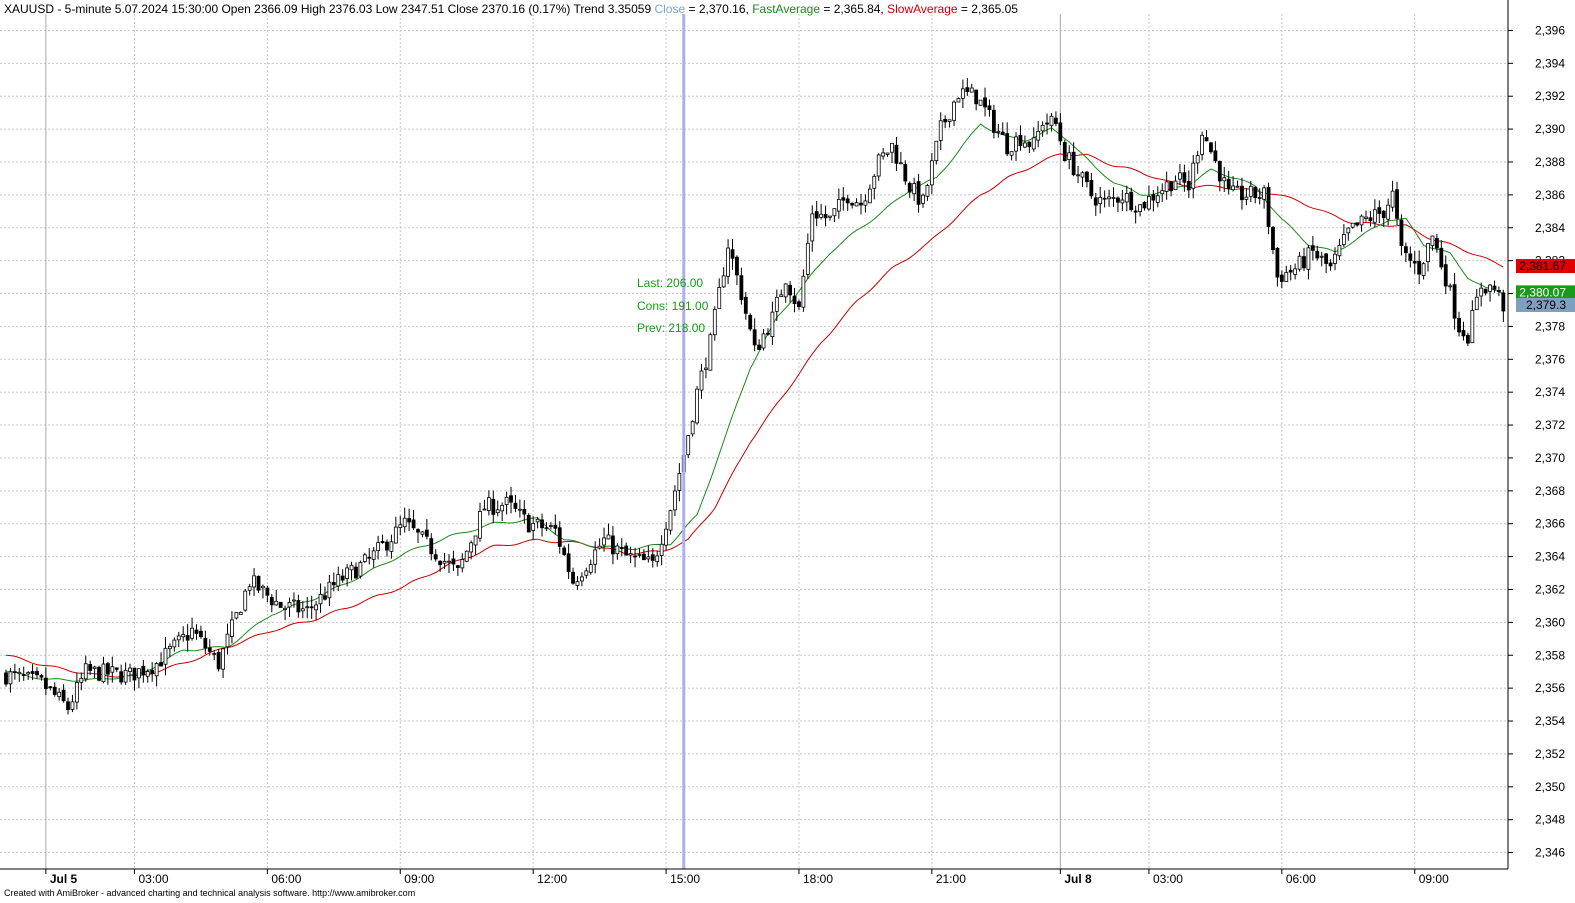 The image size is (1575, 903). What do you see at coordinates (1550, 129) in the screenshot?
I see `y-tick-label: 2,390` at bounding box center [1550, 129].